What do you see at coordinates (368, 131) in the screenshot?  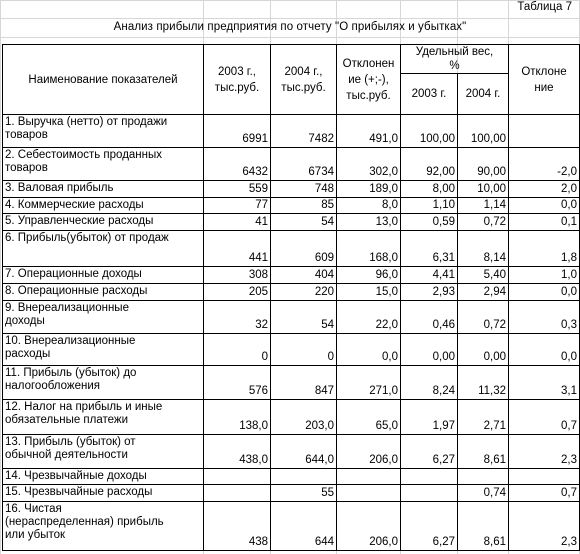 I see `cell-dev: 491,0` at bounding box center [368, 131].